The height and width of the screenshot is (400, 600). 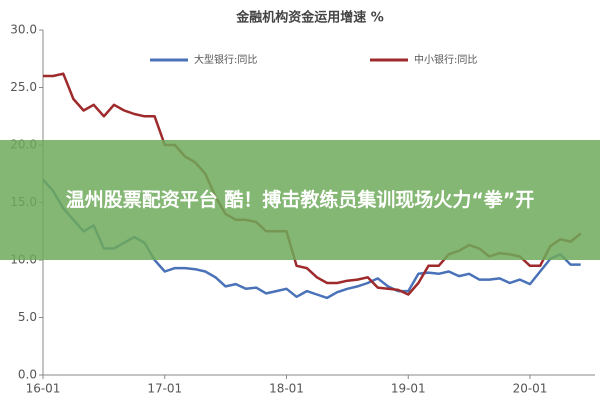 What do you see at coordinates (23, 30) in the screenshot?
I see `y-tick-label: 30.0` at bounding box center [23, 30].